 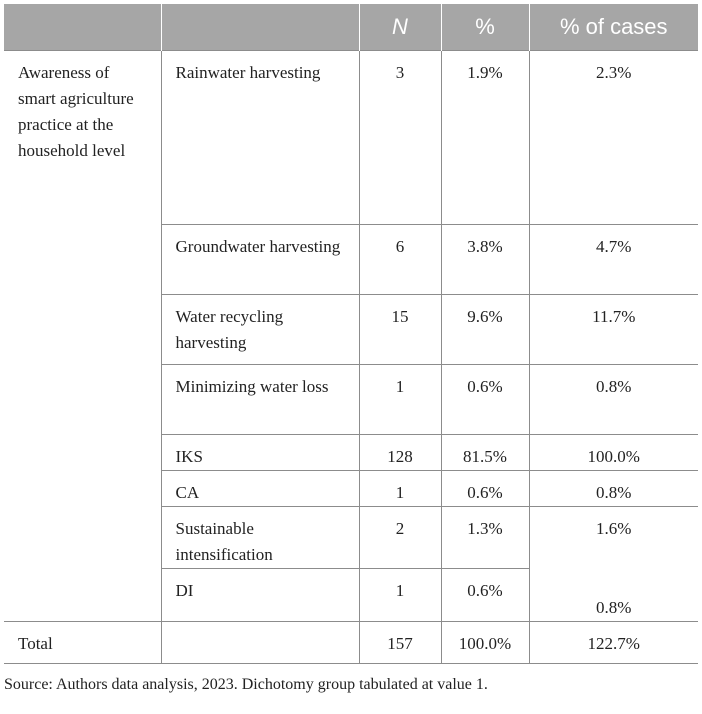 What do you see at coordinates (484, 452) in the screenshot?
I see `row-percent: 81.5%` at bounding box center [484, 452].